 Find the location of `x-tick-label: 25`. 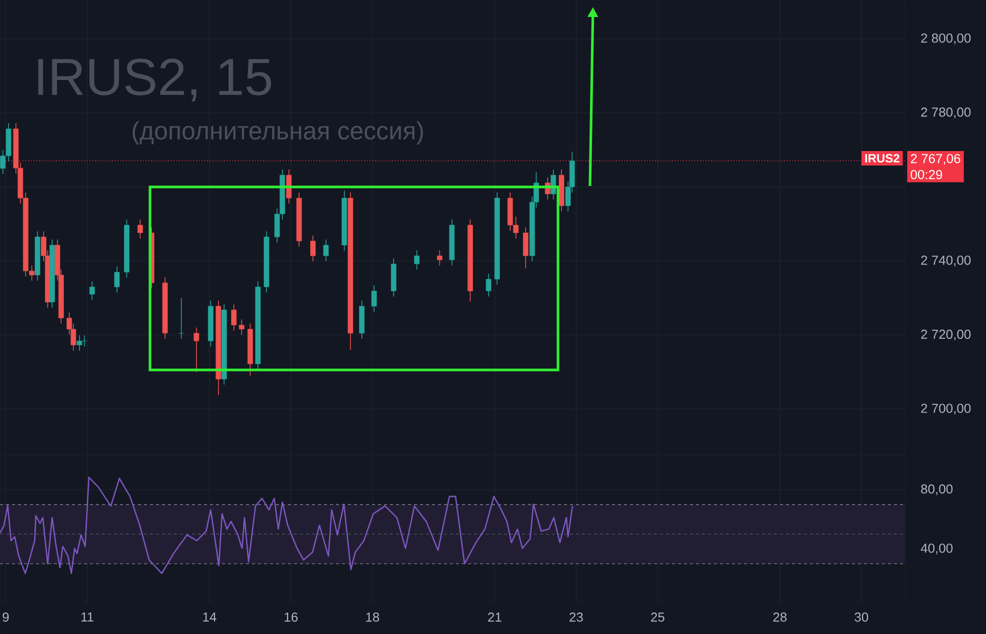

x-tick-label: 25 is located at coordinates (657, 617).